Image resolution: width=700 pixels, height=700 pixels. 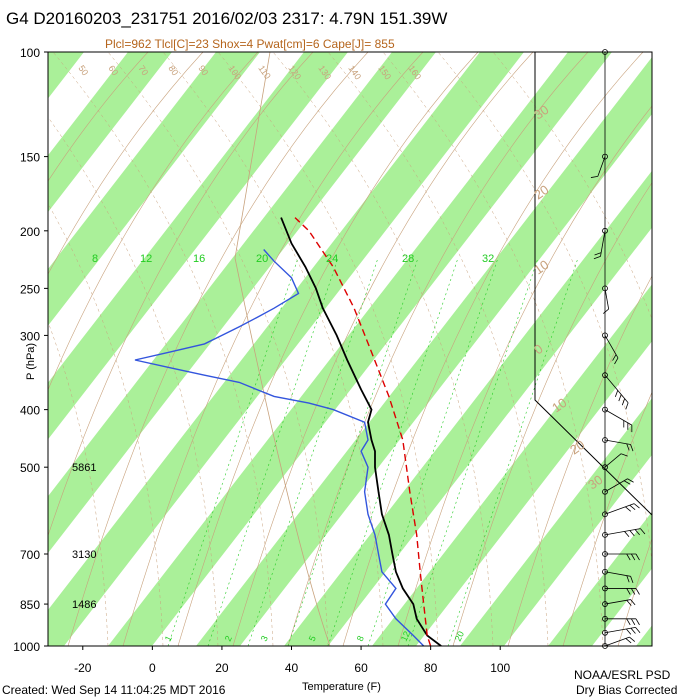 What do you see at coordinates (292, 660) in the screenshot?
I see `temperature-axis: -20 0 20 40 60 80 100` at bounding box center [292, 660].